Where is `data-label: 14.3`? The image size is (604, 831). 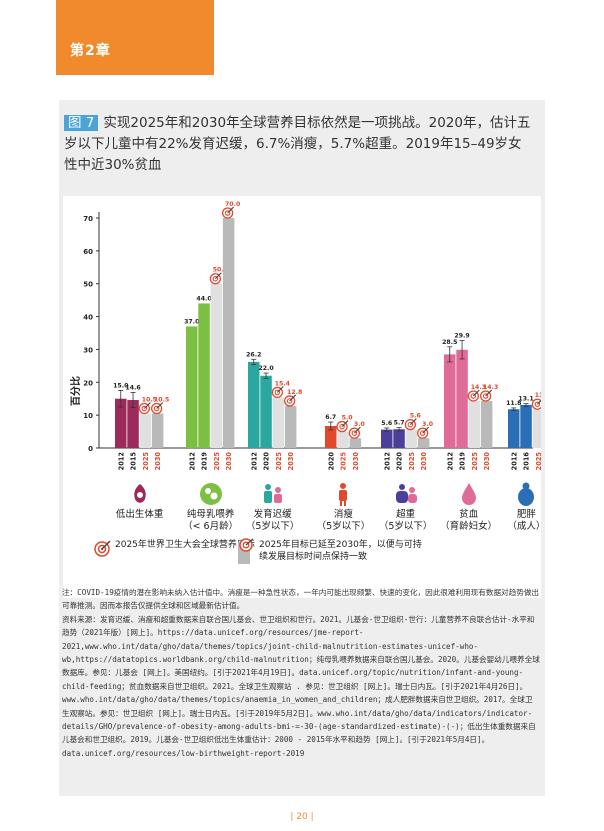 data-label: 14.3 is located at coordinates (478, 387).